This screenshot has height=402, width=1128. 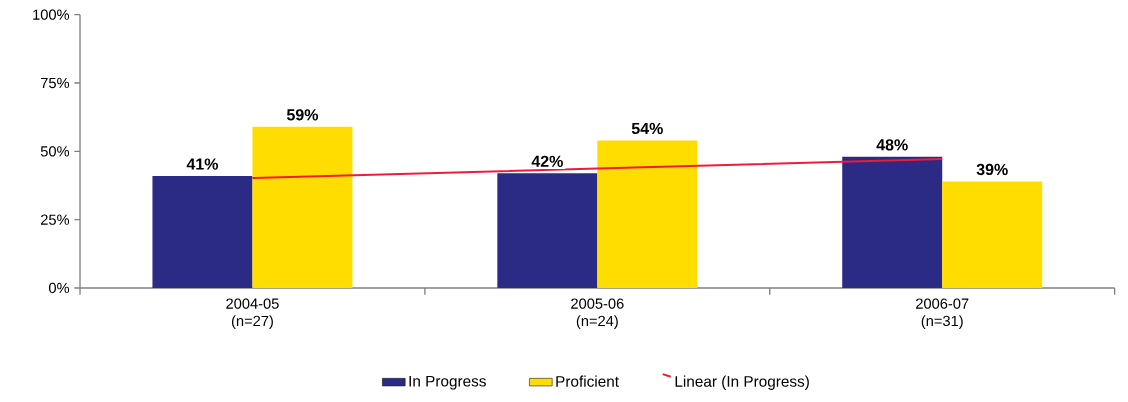 I want to click on data-label: 59%, so click(x=302, y=115).